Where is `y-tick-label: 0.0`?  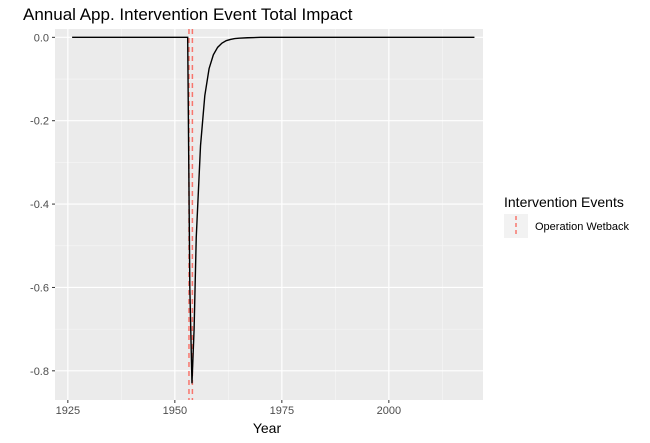
y-tick-label: 0.0 is located at coordinates (41, 38).